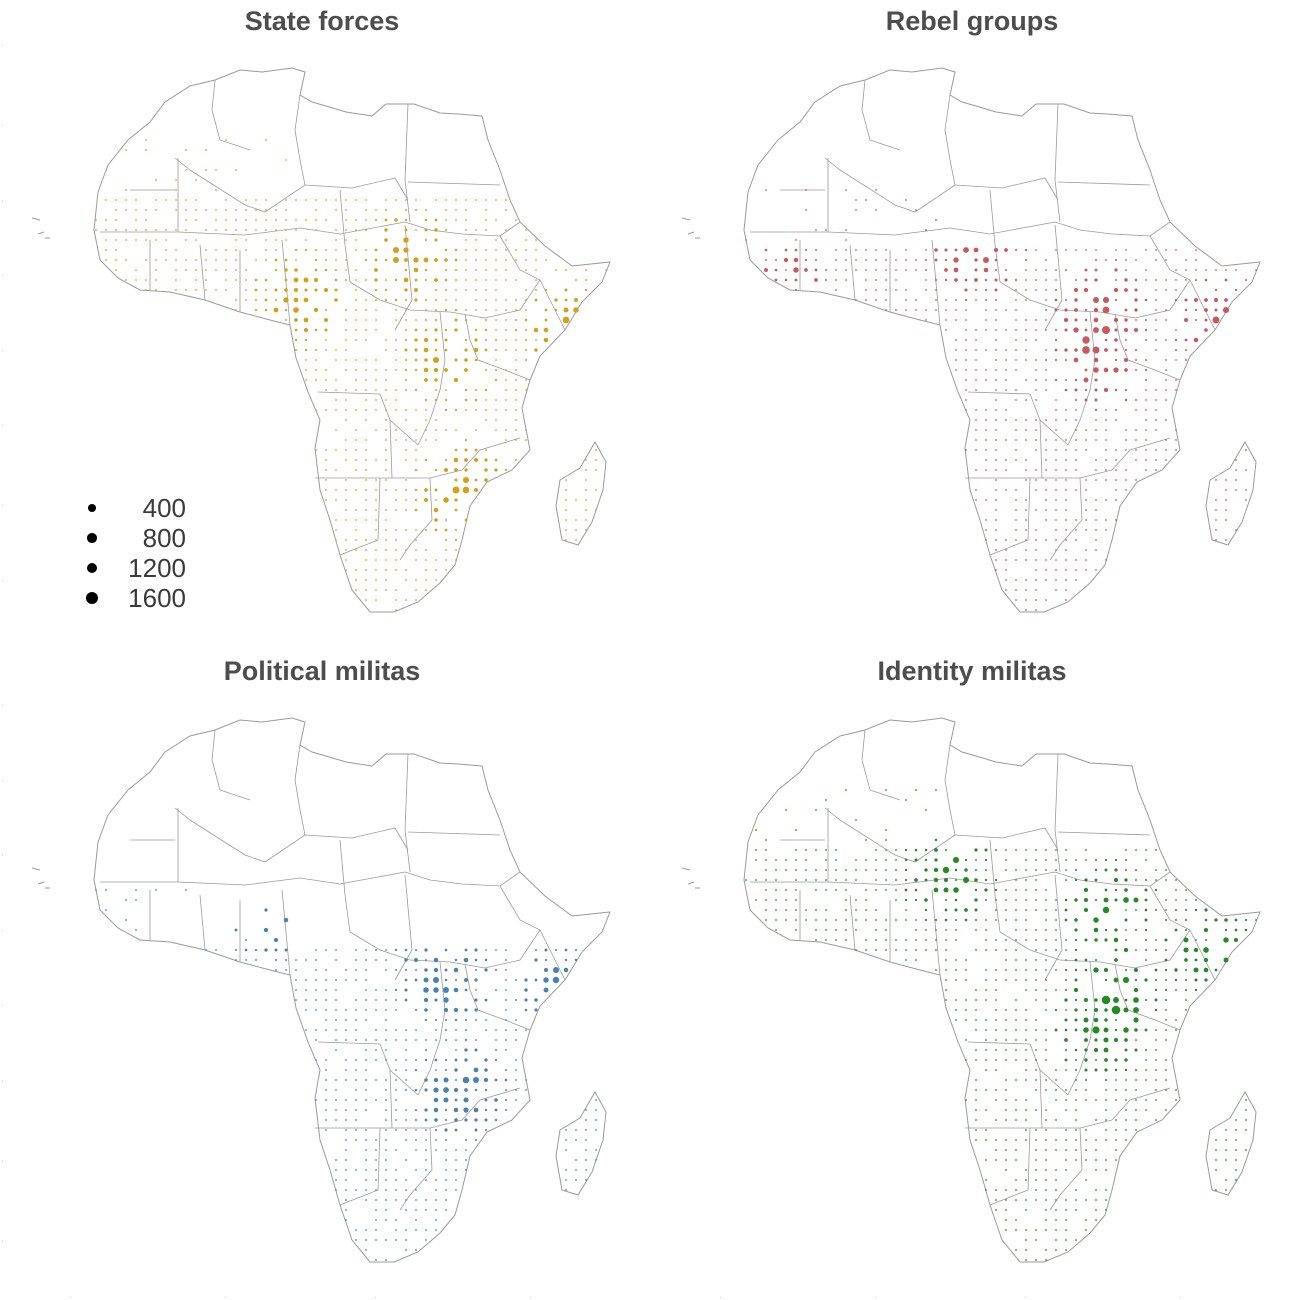  I want to click on panel-title: State forces, so click(322, 21).